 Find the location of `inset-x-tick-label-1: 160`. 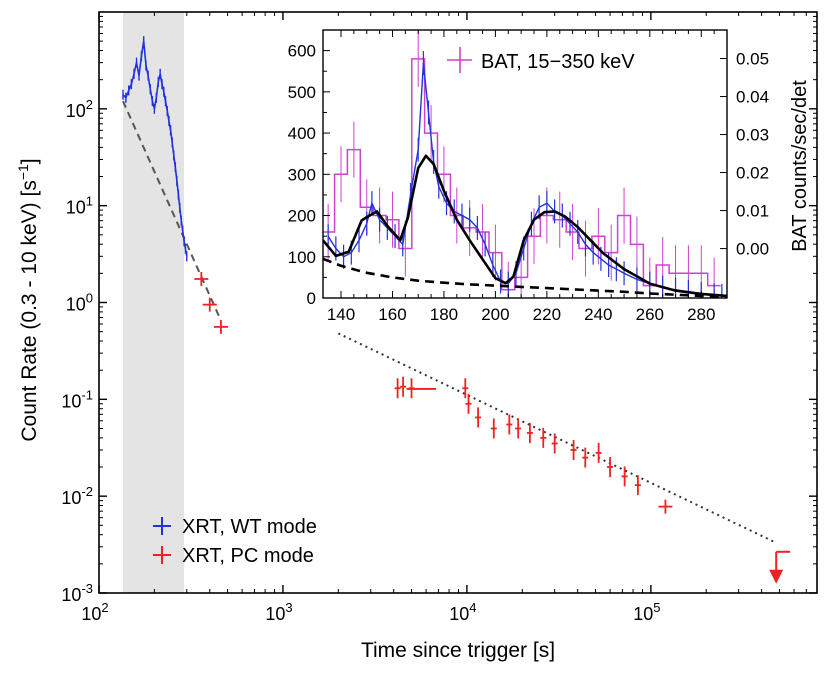

inset-x-tick-label-1: 160 is located at coordinates (392, 314).